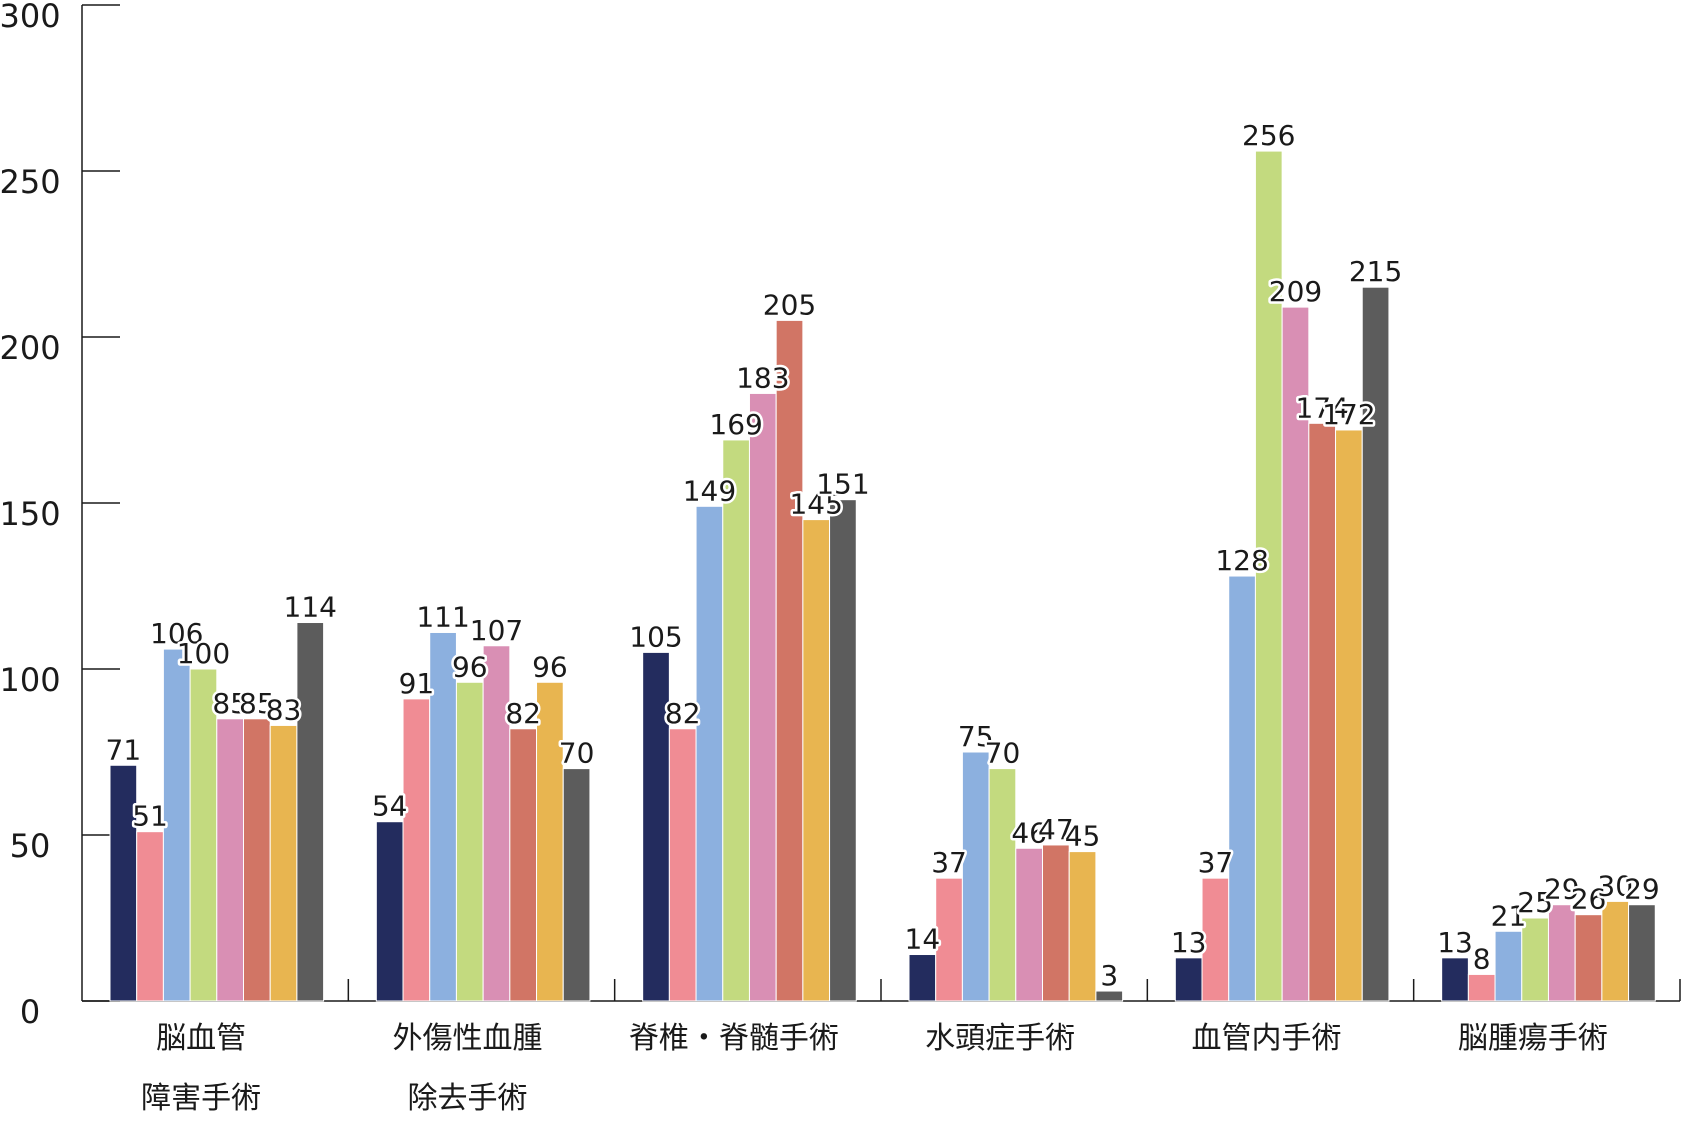 The width and height of the screenshot is (1682, 1140). What do you see at coordinates (789, 660) in the screenshot?
I see `bar-c2-s5` at bounding box center [789, 660].